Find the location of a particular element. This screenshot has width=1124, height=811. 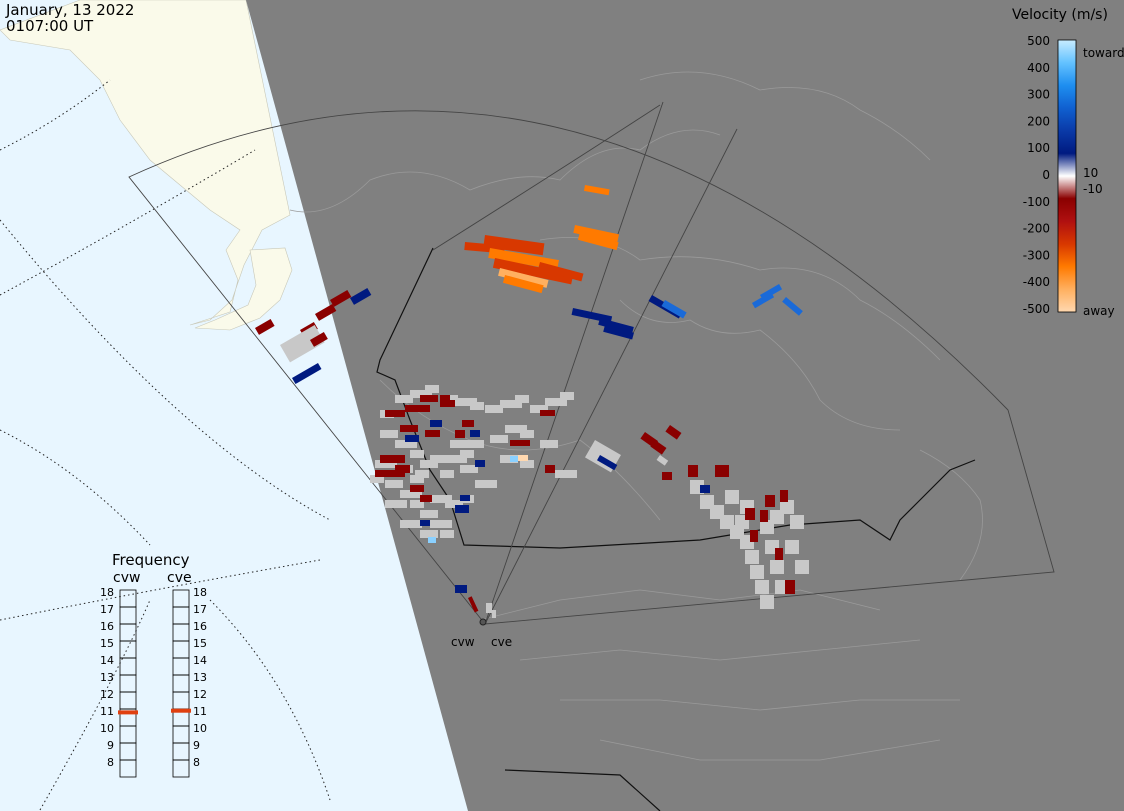

frequency-boxes: 18 17 16 15 14 13 12 11 10 9 8 18 17 16 15 14 13 12 11 10 9 8 is located at coordinates (153, 682).